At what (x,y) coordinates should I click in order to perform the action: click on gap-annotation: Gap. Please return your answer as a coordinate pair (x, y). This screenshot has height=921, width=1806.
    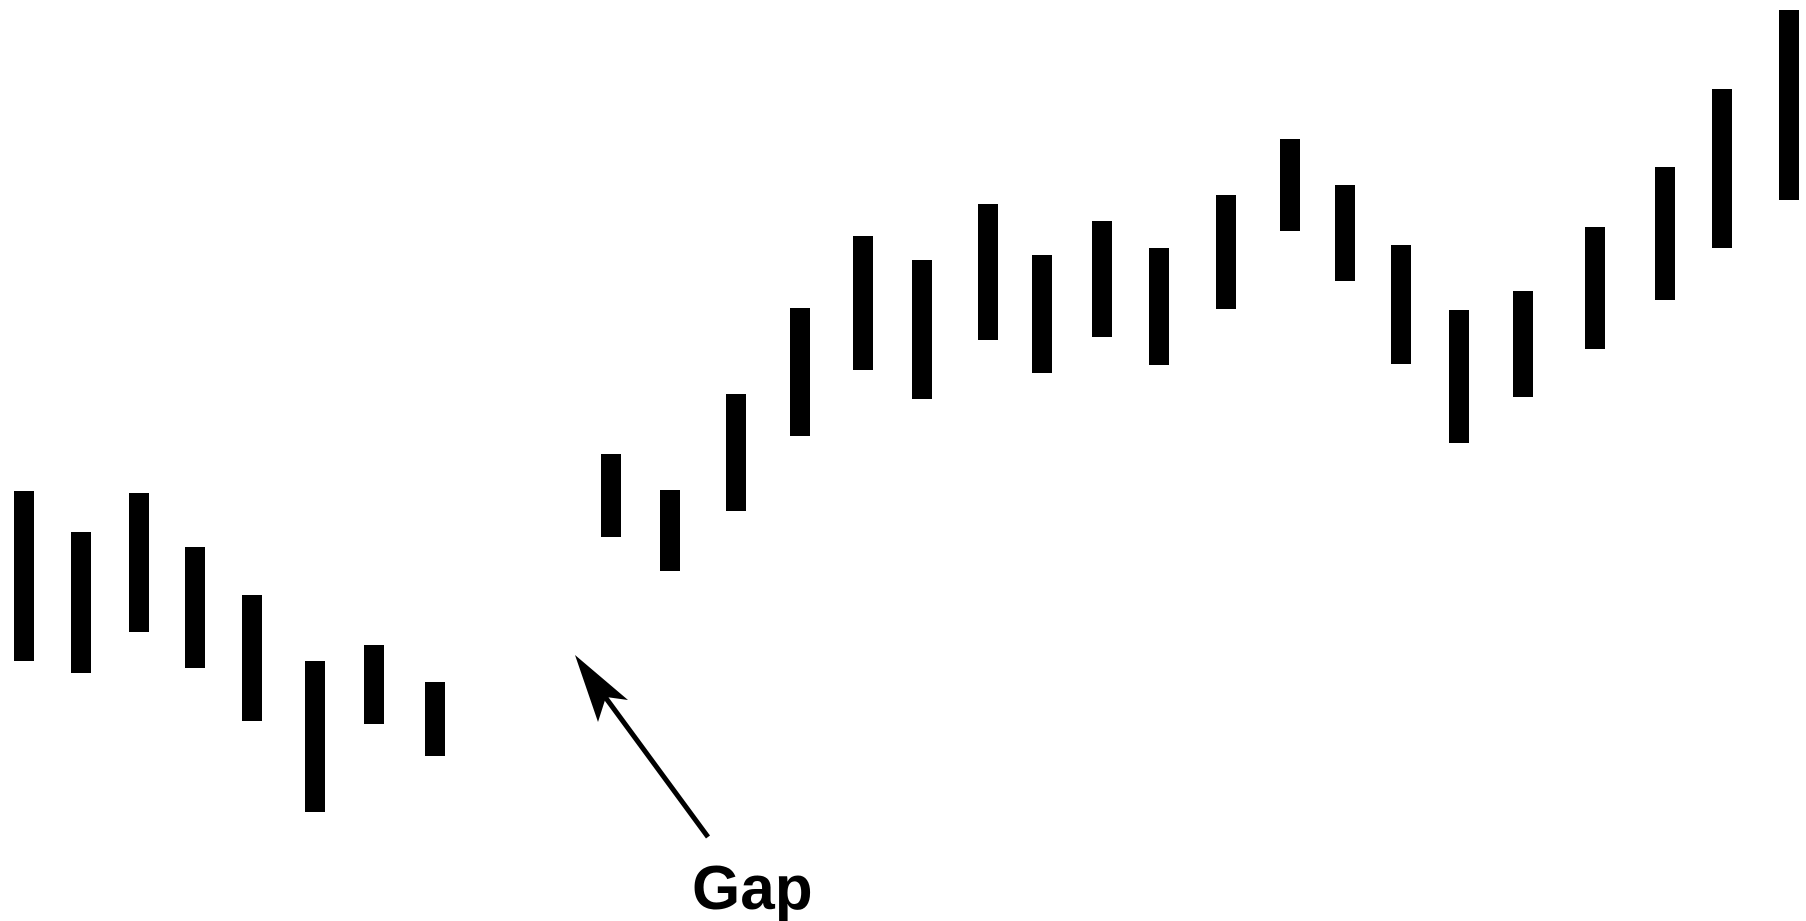
    Looking at the image, I should click on (694, 788).